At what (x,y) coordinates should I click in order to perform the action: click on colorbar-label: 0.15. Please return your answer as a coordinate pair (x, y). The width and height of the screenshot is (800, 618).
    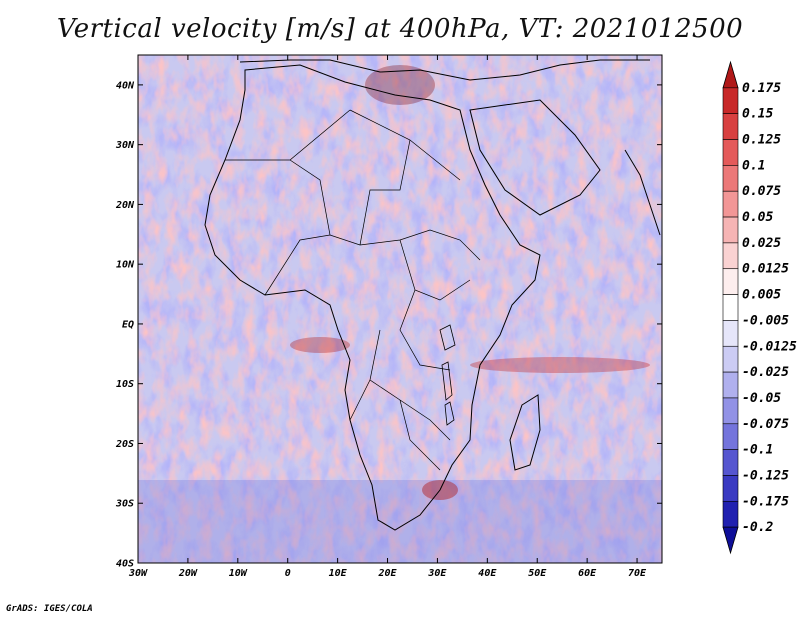
    Looking at the image, I should click on (757, 114).